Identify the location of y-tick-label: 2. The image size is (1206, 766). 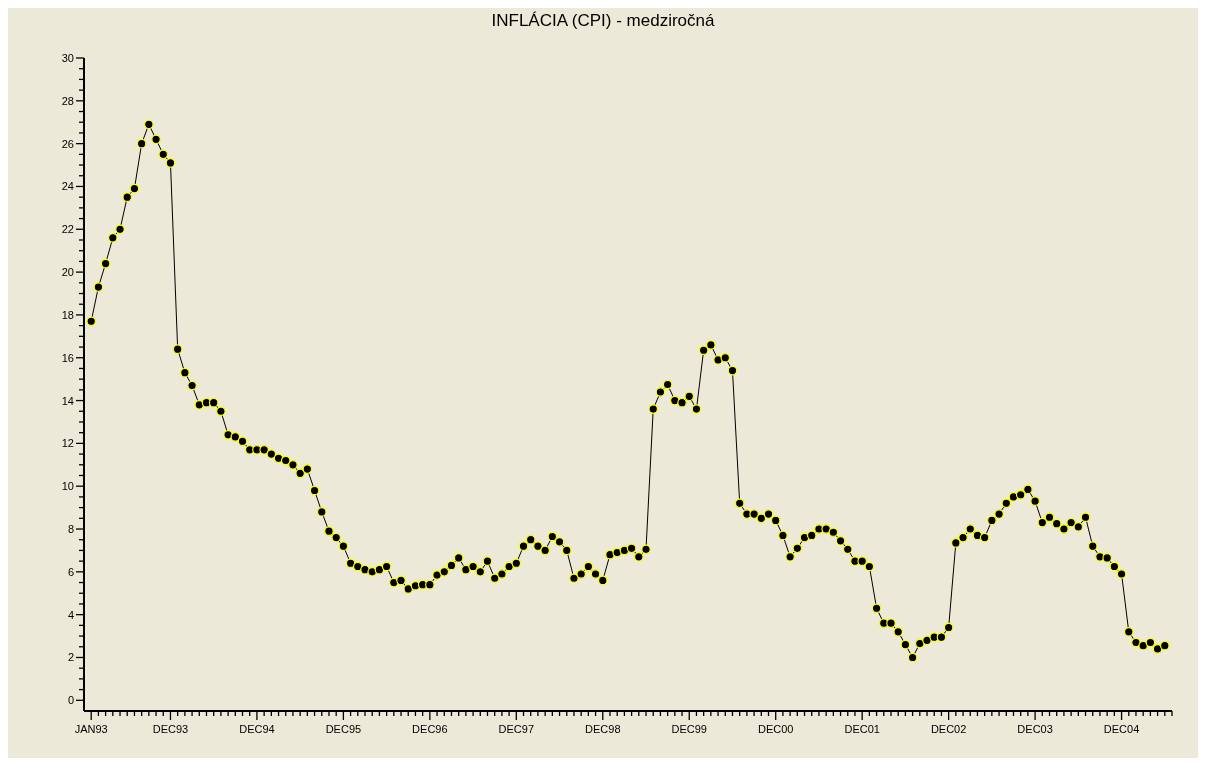
(70, 657).